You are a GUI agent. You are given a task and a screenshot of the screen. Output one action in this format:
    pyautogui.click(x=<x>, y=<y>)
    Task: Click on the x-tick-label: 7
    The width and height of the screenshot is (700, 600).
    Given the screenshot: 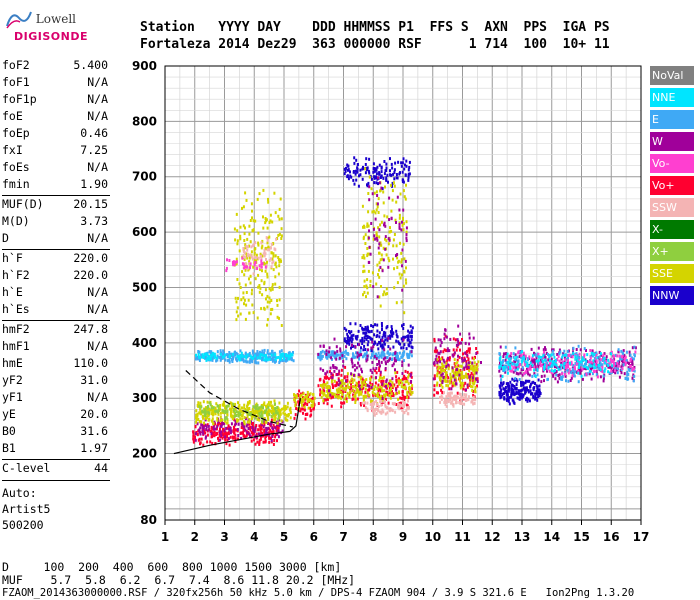 What is the action you would take?
    pyautogui.click(x=343, y=537)
    